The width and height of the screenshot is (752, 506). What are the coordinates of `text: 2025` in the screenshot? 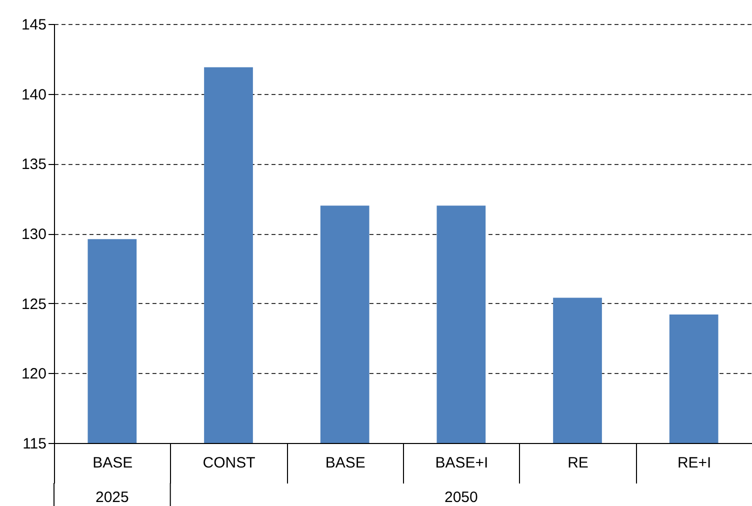 It's located at (112, 497).